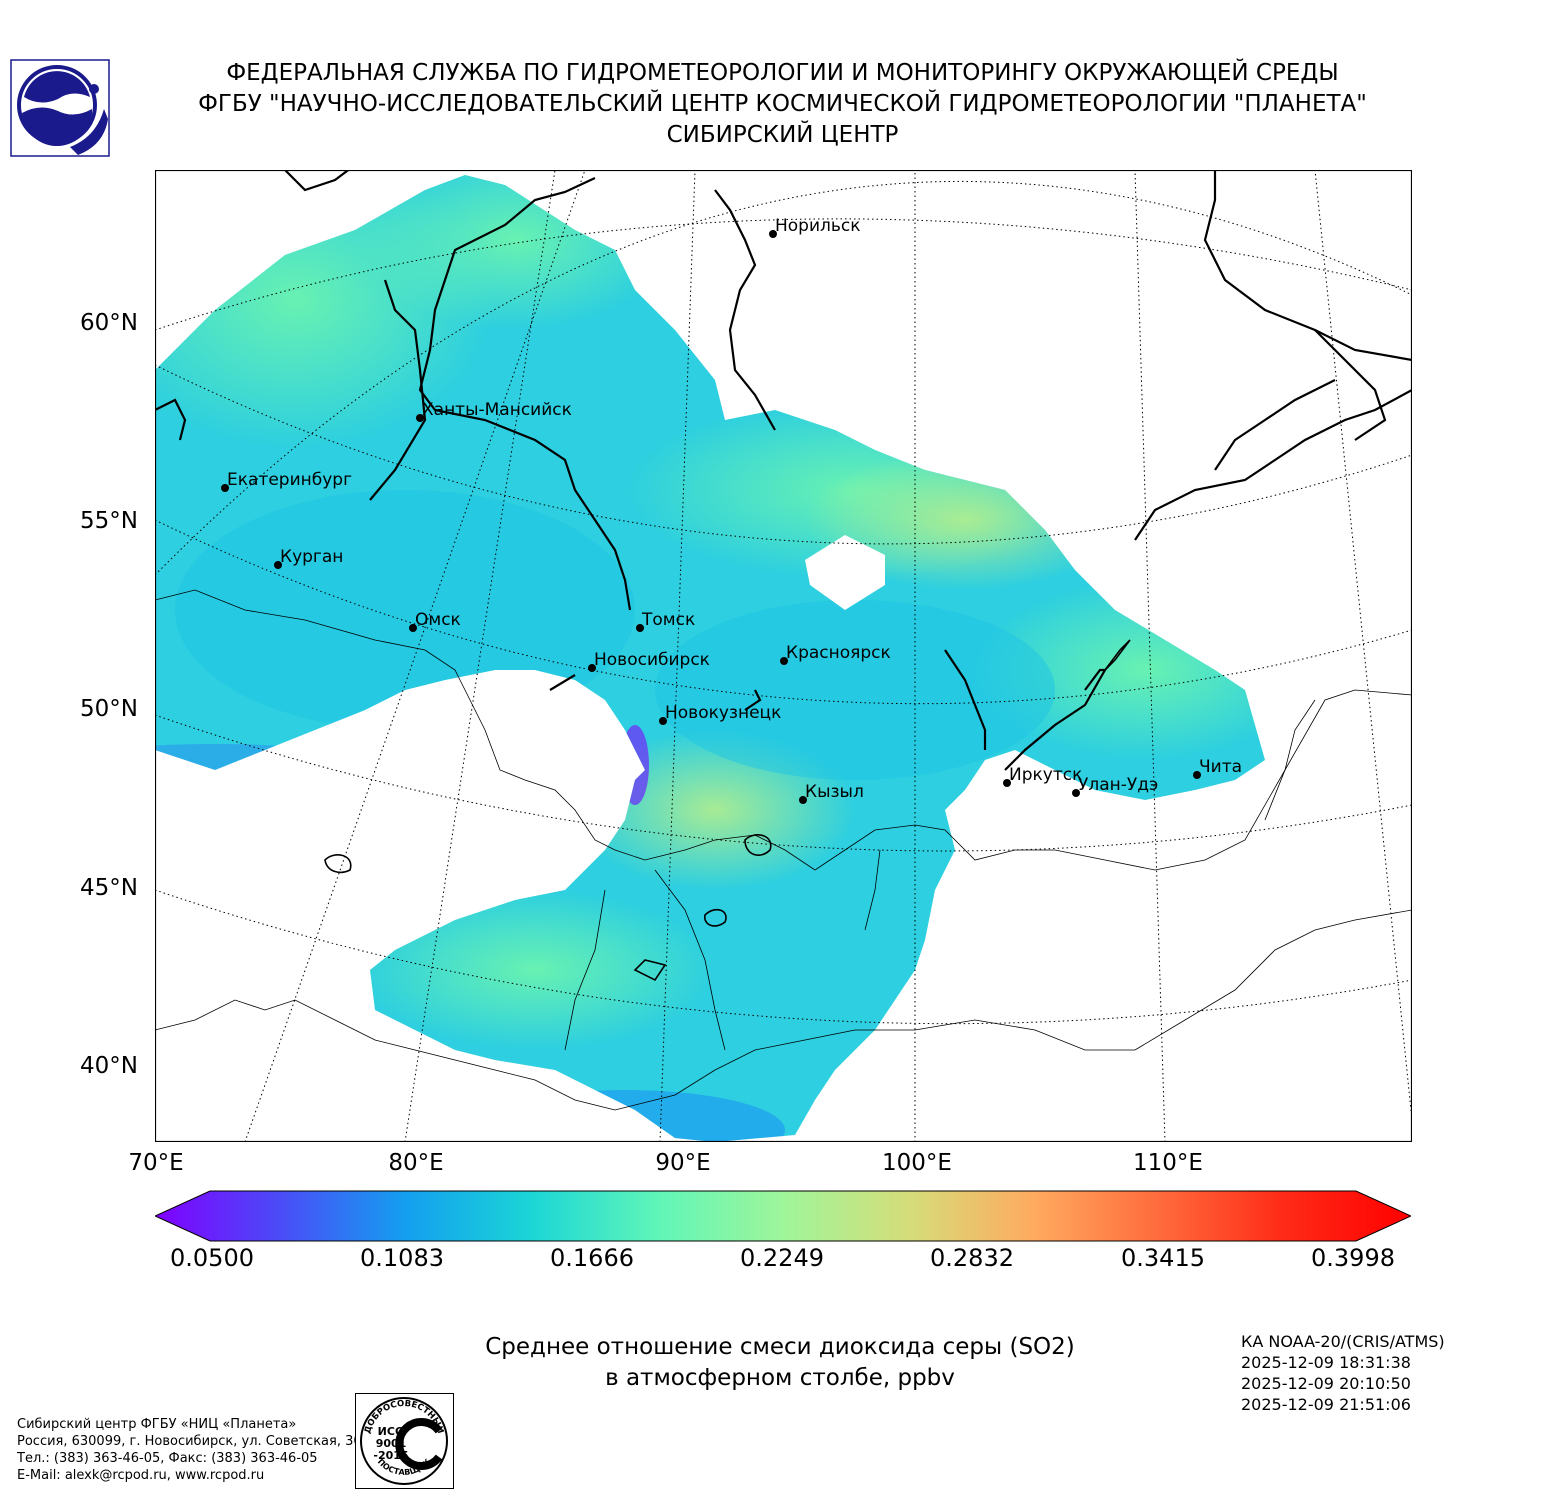 This screenshot has width=1550, height=1500. Describe the element at coordinates (683, 1163) in the screenshot. I see `lon-label-90: 90°E` at that location.